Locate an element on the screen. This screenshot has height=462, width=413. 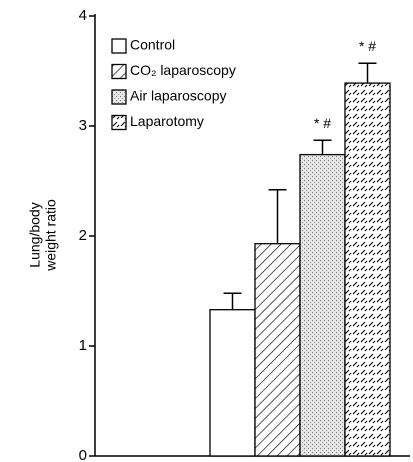
y-axis-label-line: Lung/body is located at coordinates (35, 234).